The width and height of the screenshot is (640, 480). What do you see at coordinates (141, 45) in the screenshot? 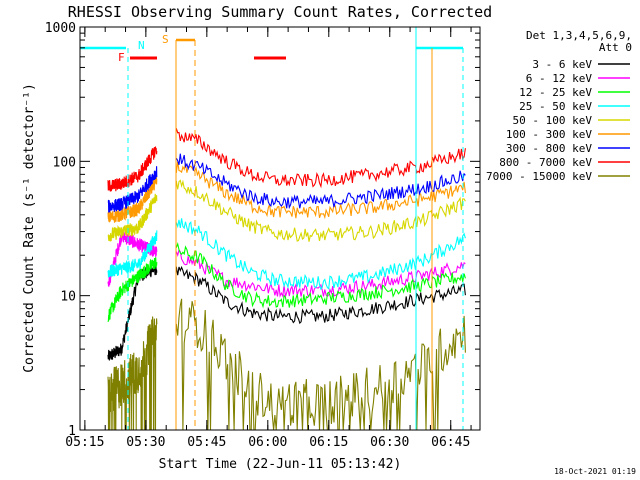
I see `night-label: N` at bounding box center [141, 45].